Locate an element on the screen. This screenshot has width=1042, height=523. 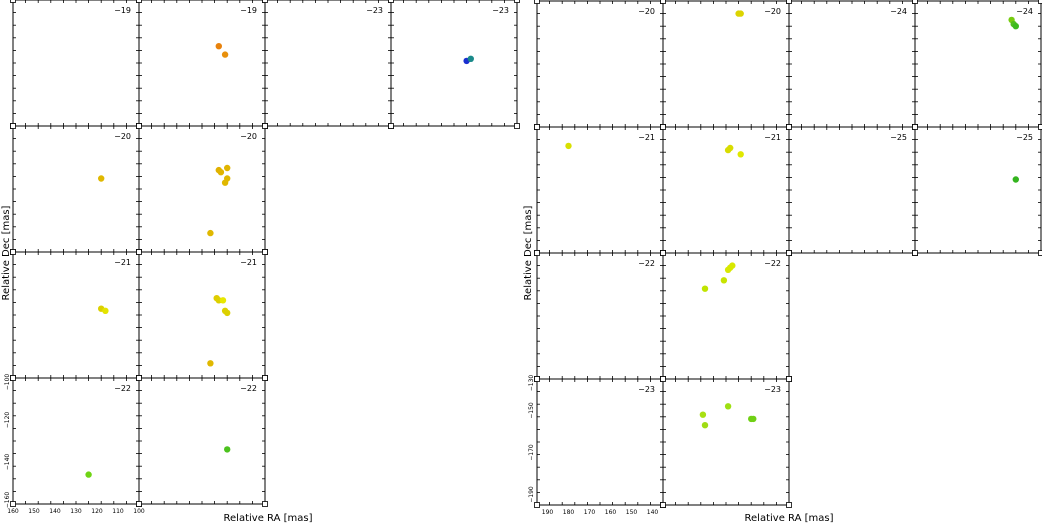
right-panel-r0c2: −24 is located at coordinates (852, 65).